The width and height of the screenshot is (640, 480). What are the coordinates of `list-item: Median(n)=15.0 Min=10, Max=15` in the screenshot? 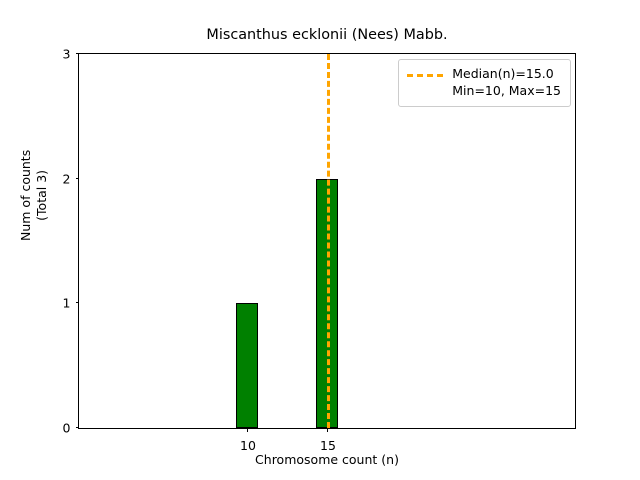 It's located at (484, 83).